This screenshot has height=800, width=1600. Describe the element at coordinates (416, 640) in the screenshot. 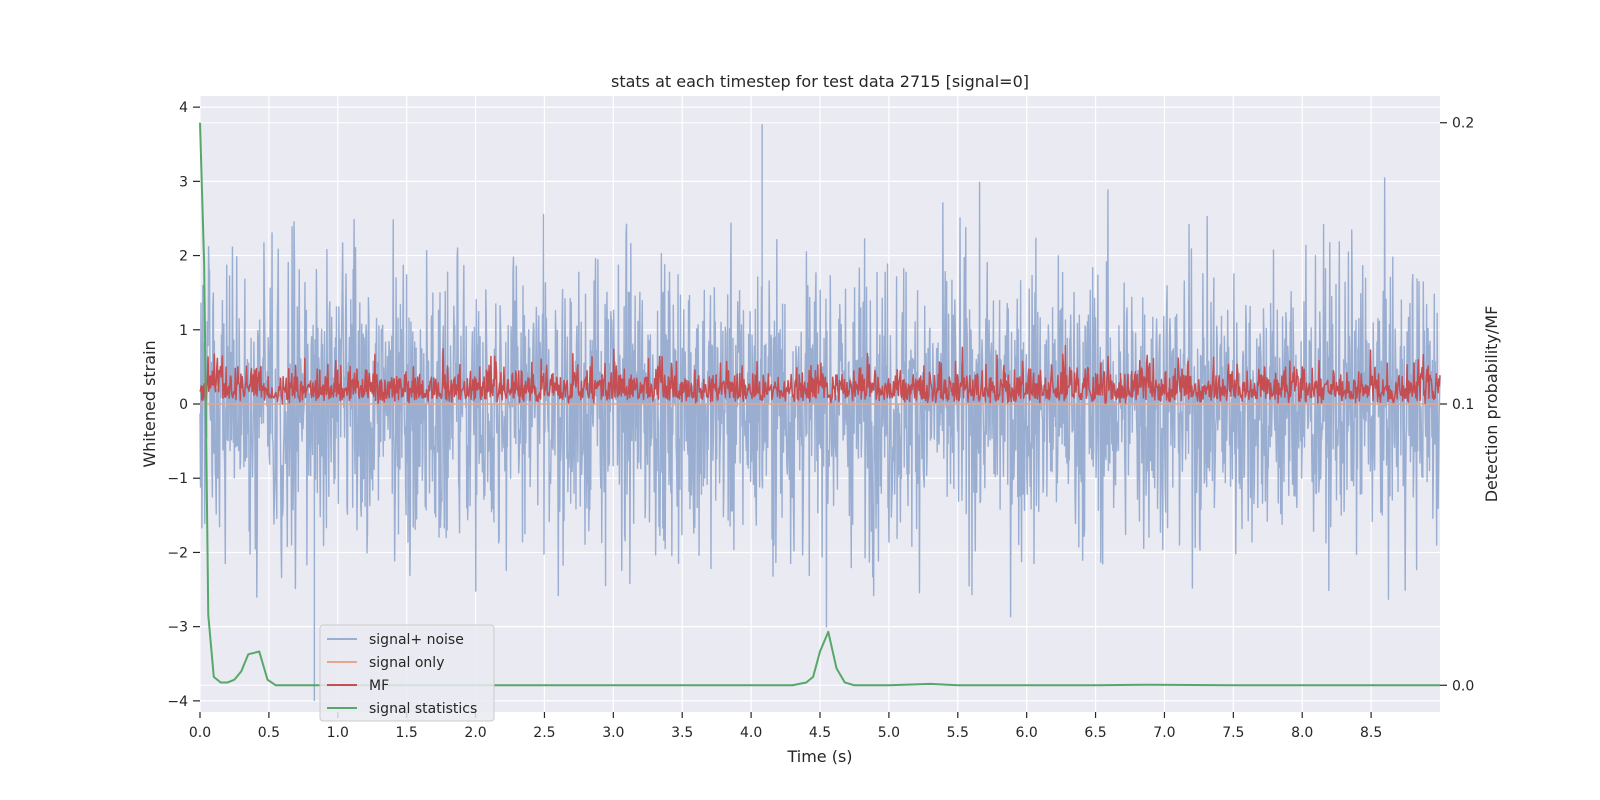

I see `legend-label-signal-noise: signal+ noise` at that location.